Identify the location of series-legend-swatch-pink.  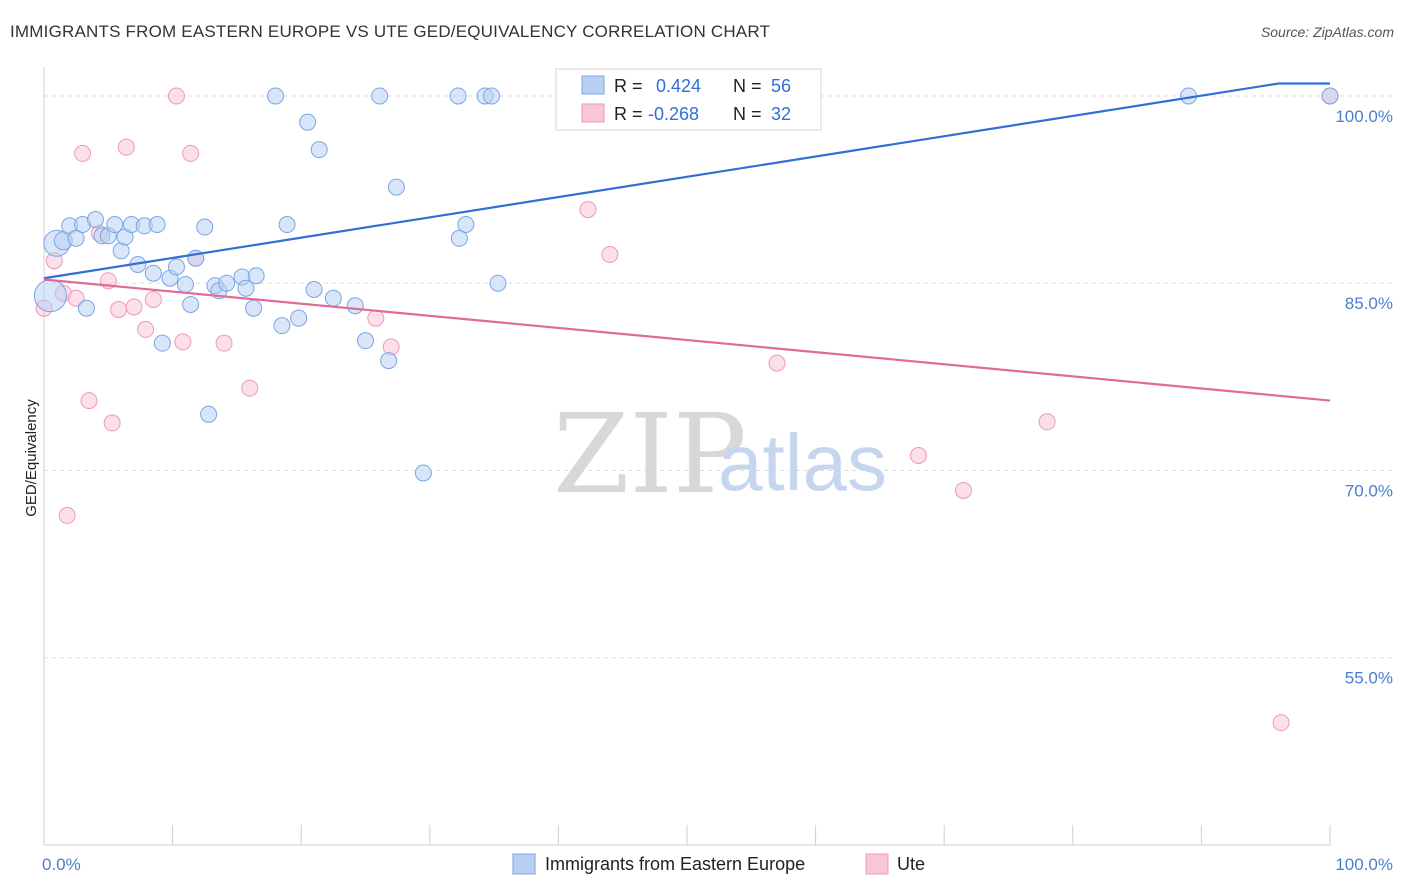
(877, 864).